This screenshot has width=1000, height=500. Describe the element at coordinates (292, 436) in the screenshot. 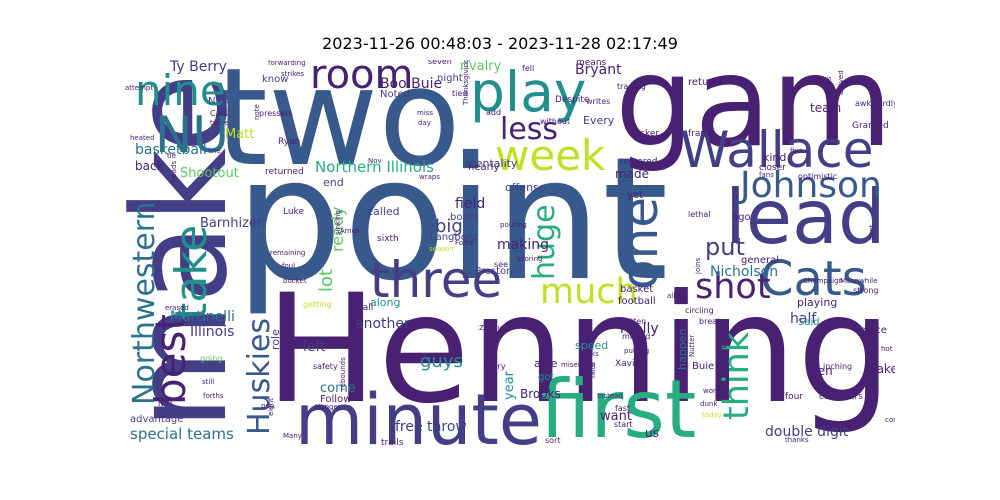

I see `cloud-word: Many` at that location.